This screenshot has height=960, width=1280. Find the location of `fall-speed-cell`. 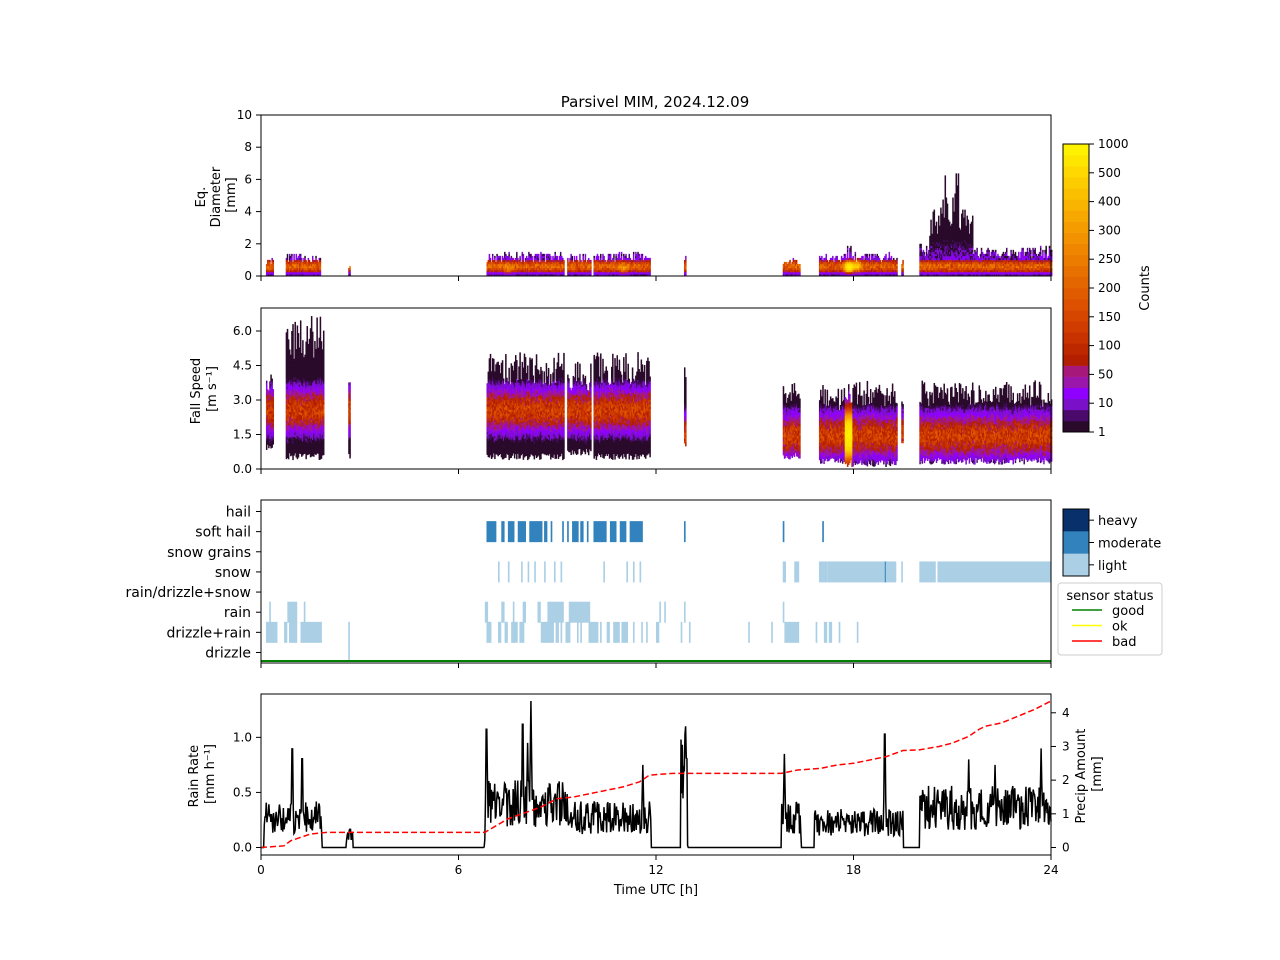

fall-speed-cell is located at coordinates (266, 448).